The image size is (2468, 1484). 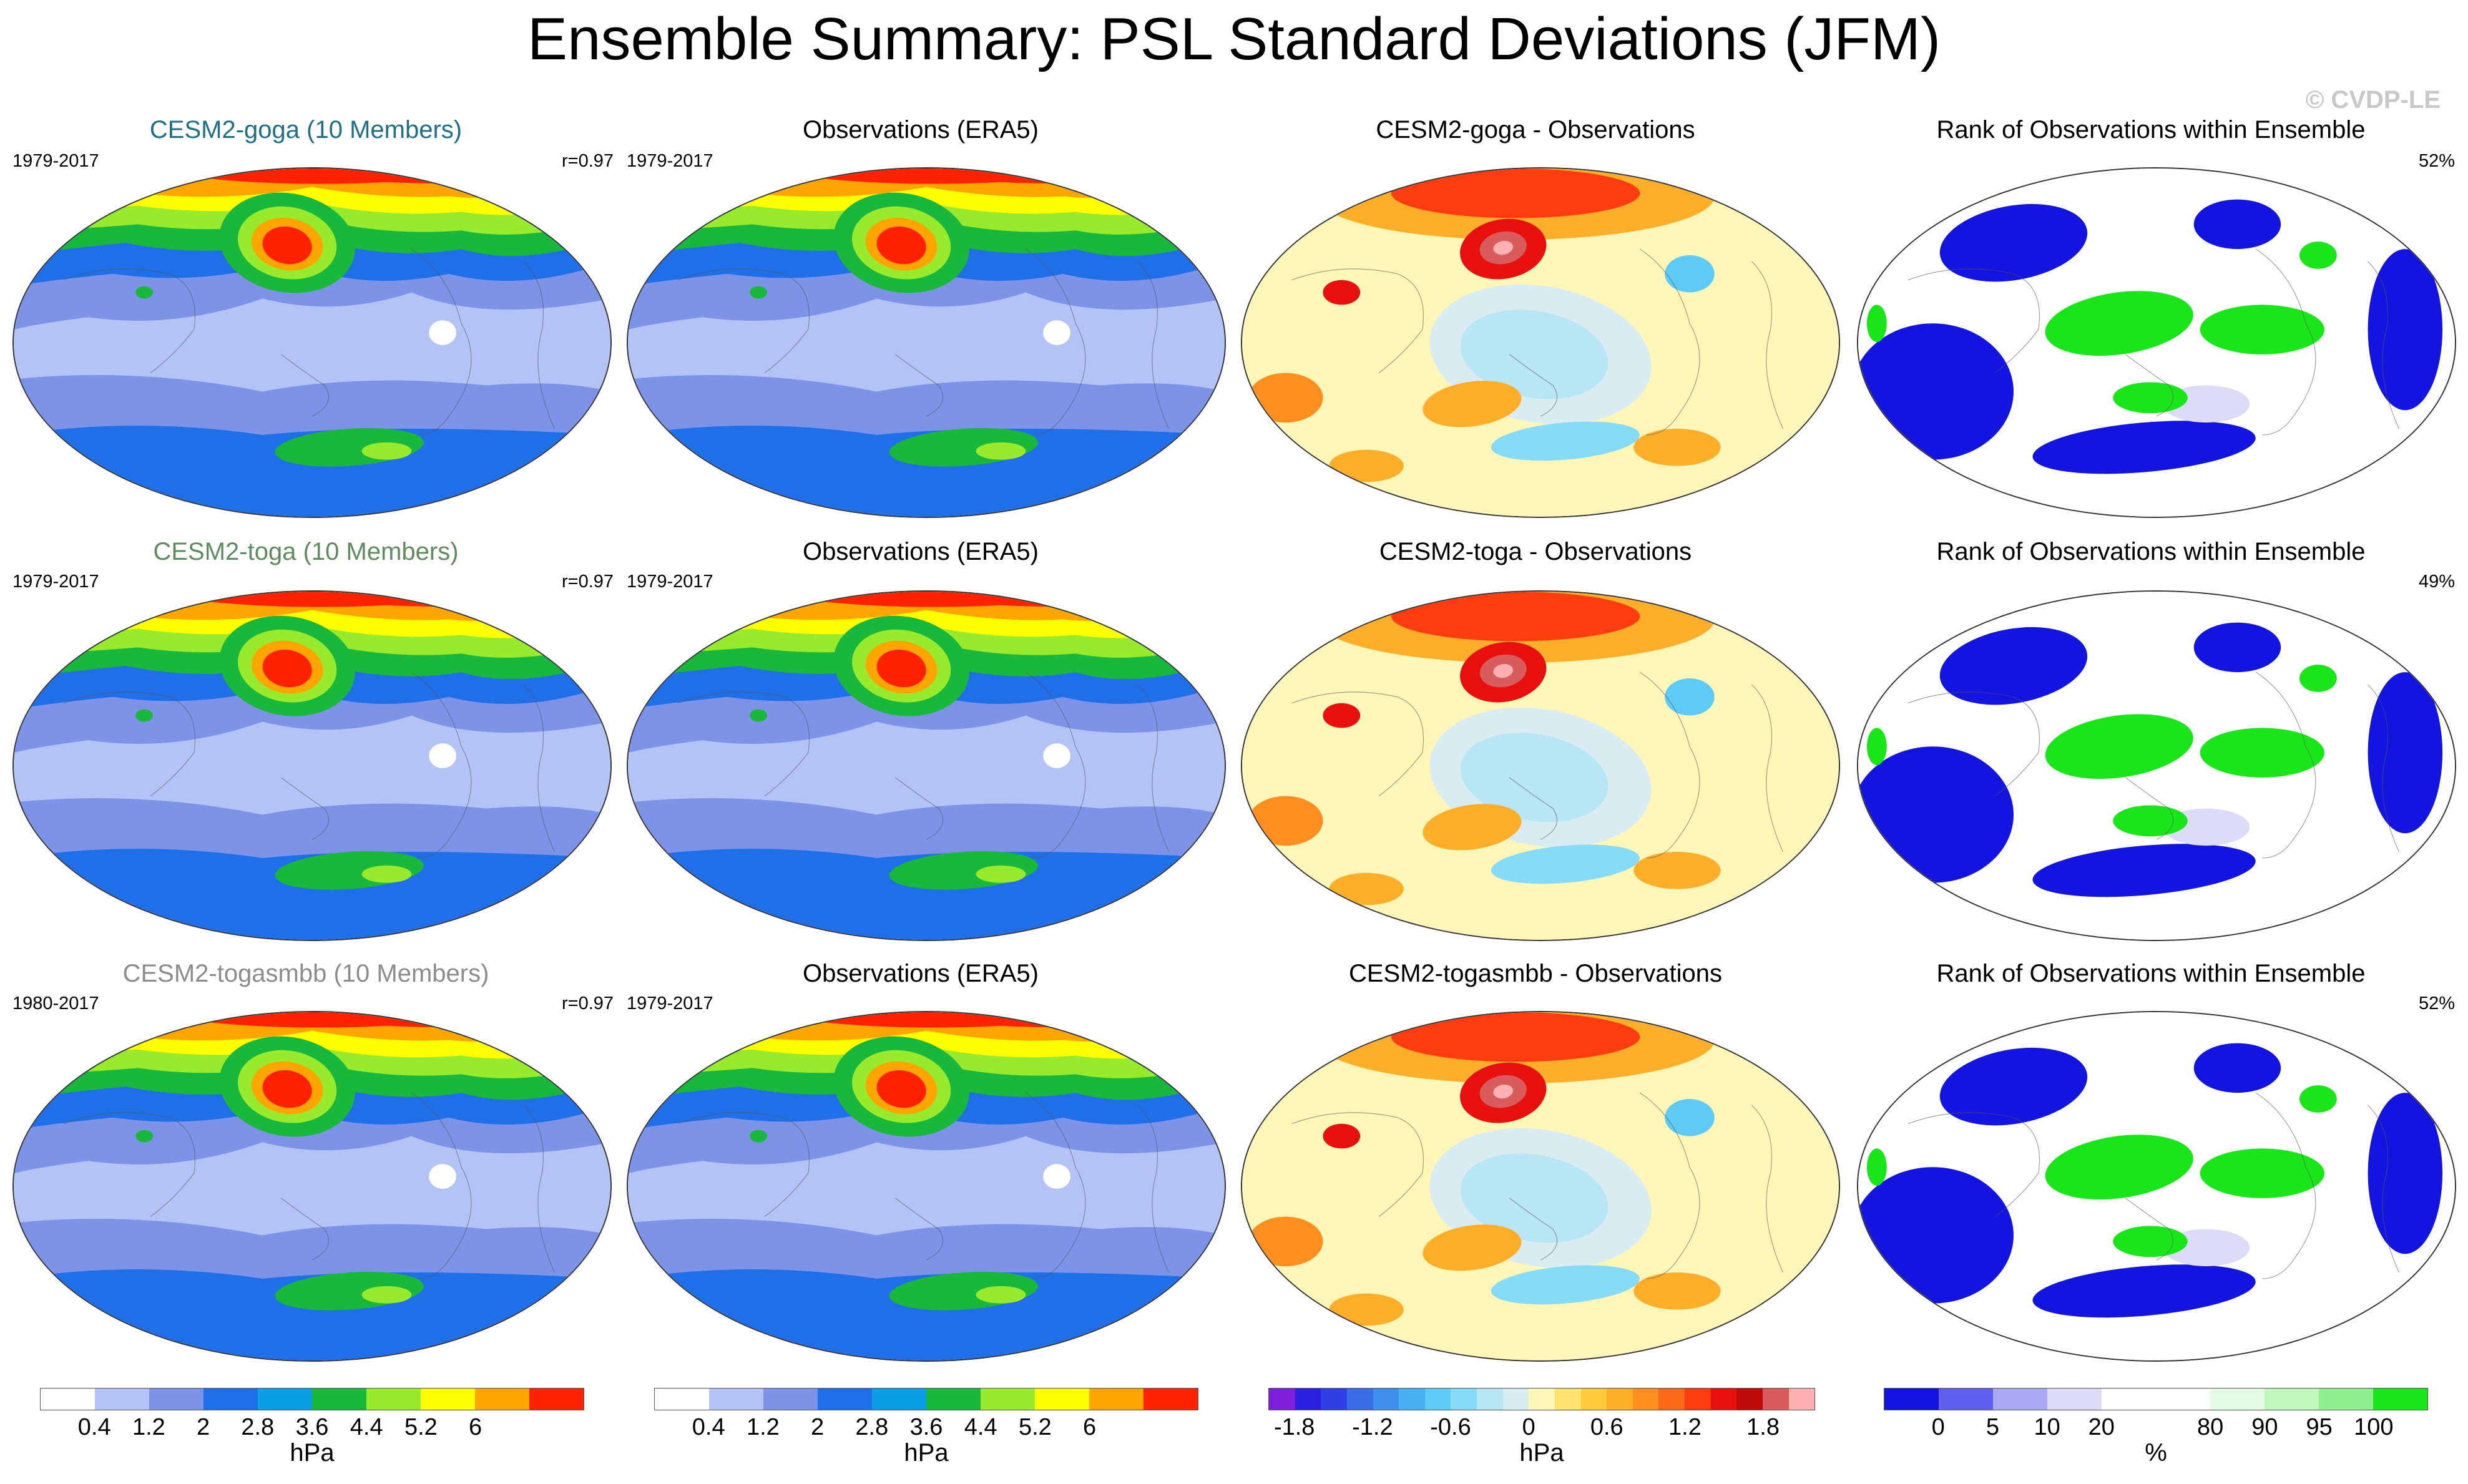 I want to click on field-neg-south, so click(x=1565, y=441).